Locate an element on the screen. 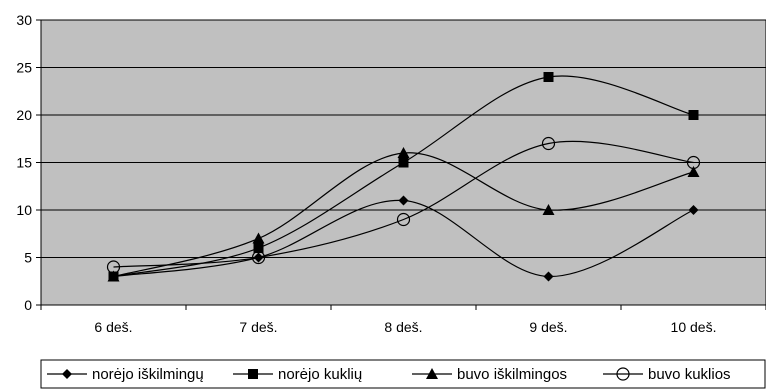 The height and width of the screenshot is (390, 766). legend-label: norėjo kuklių is located at coordinates (320, 374).